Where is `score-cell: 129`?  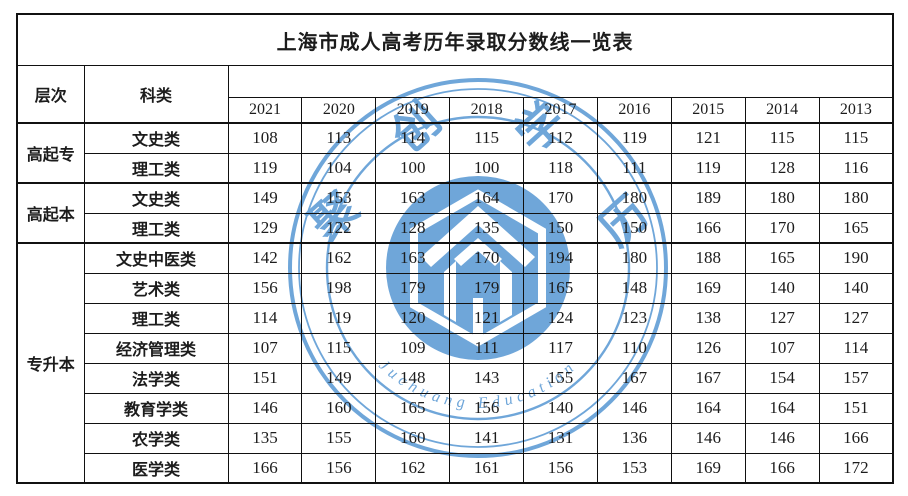 score-cell: 129 is located at coordinates (265, 228).